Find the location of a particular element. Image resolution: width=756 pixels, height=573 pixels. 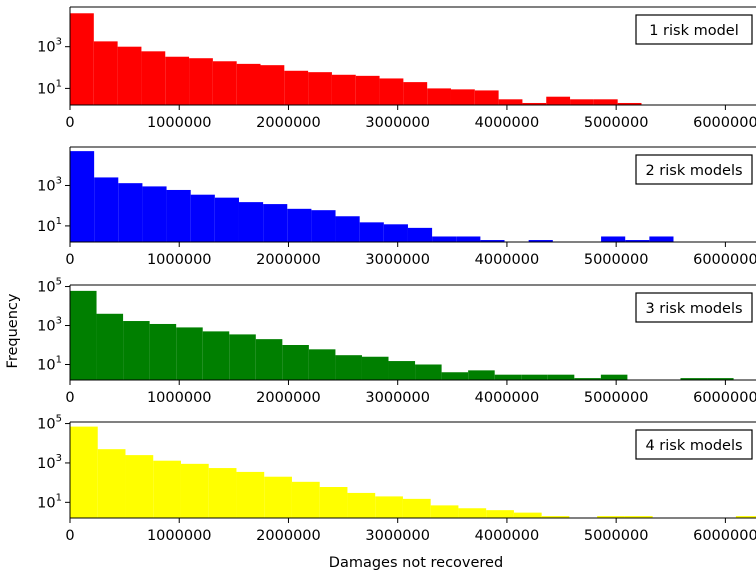

y-tick-label: 10⁵ is located at coordinates (49, 423).